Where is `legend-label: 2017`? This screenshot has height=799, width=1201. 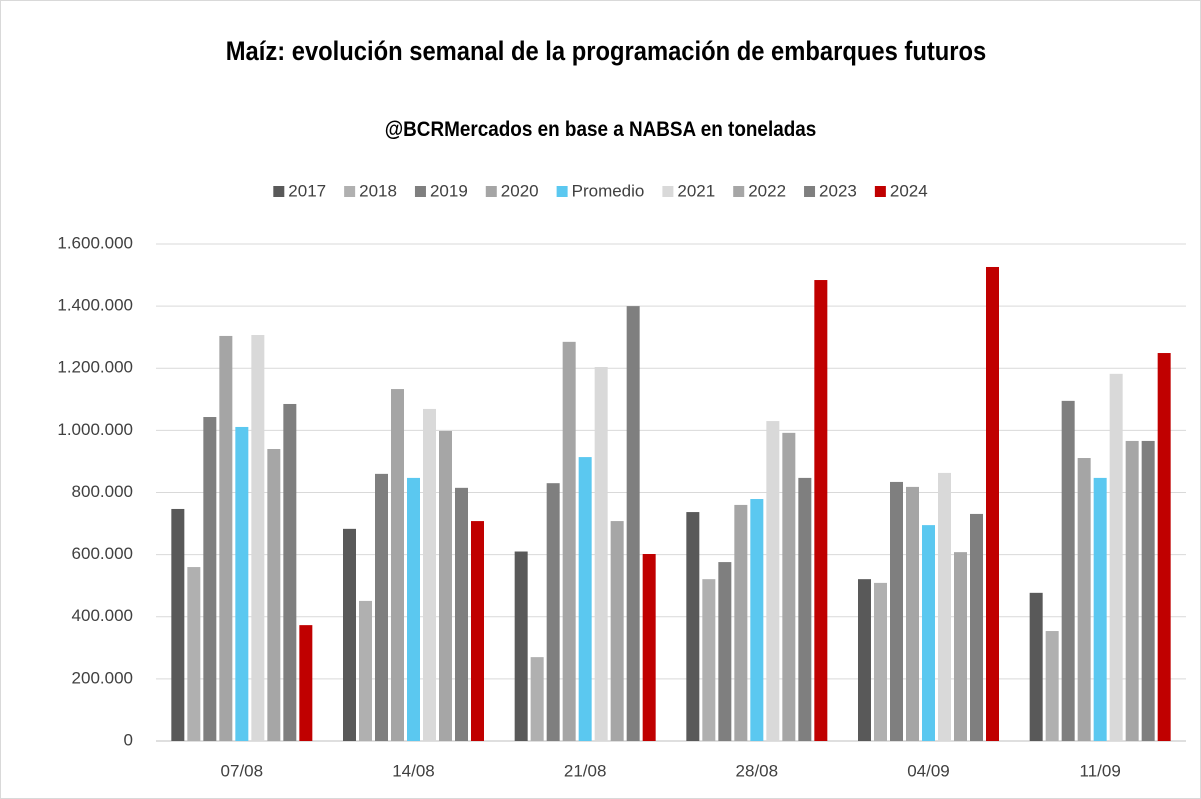
legend-label: 2017 is located at coordinates (307, 190).